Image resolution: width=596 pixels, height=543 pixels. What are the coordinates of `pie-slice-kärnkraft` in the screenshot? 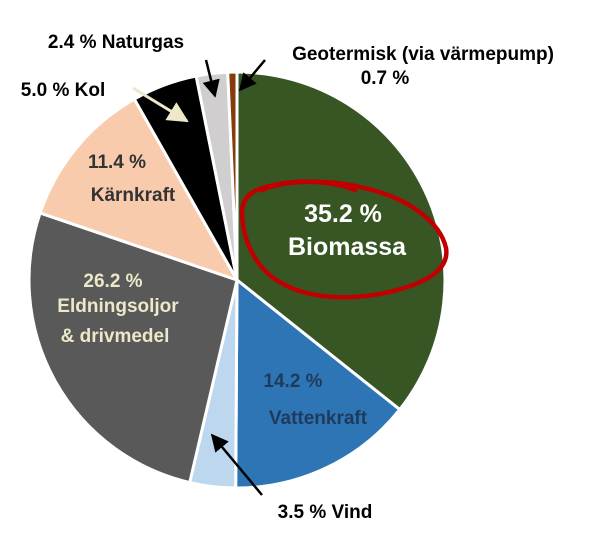 It's located at (139, 190).